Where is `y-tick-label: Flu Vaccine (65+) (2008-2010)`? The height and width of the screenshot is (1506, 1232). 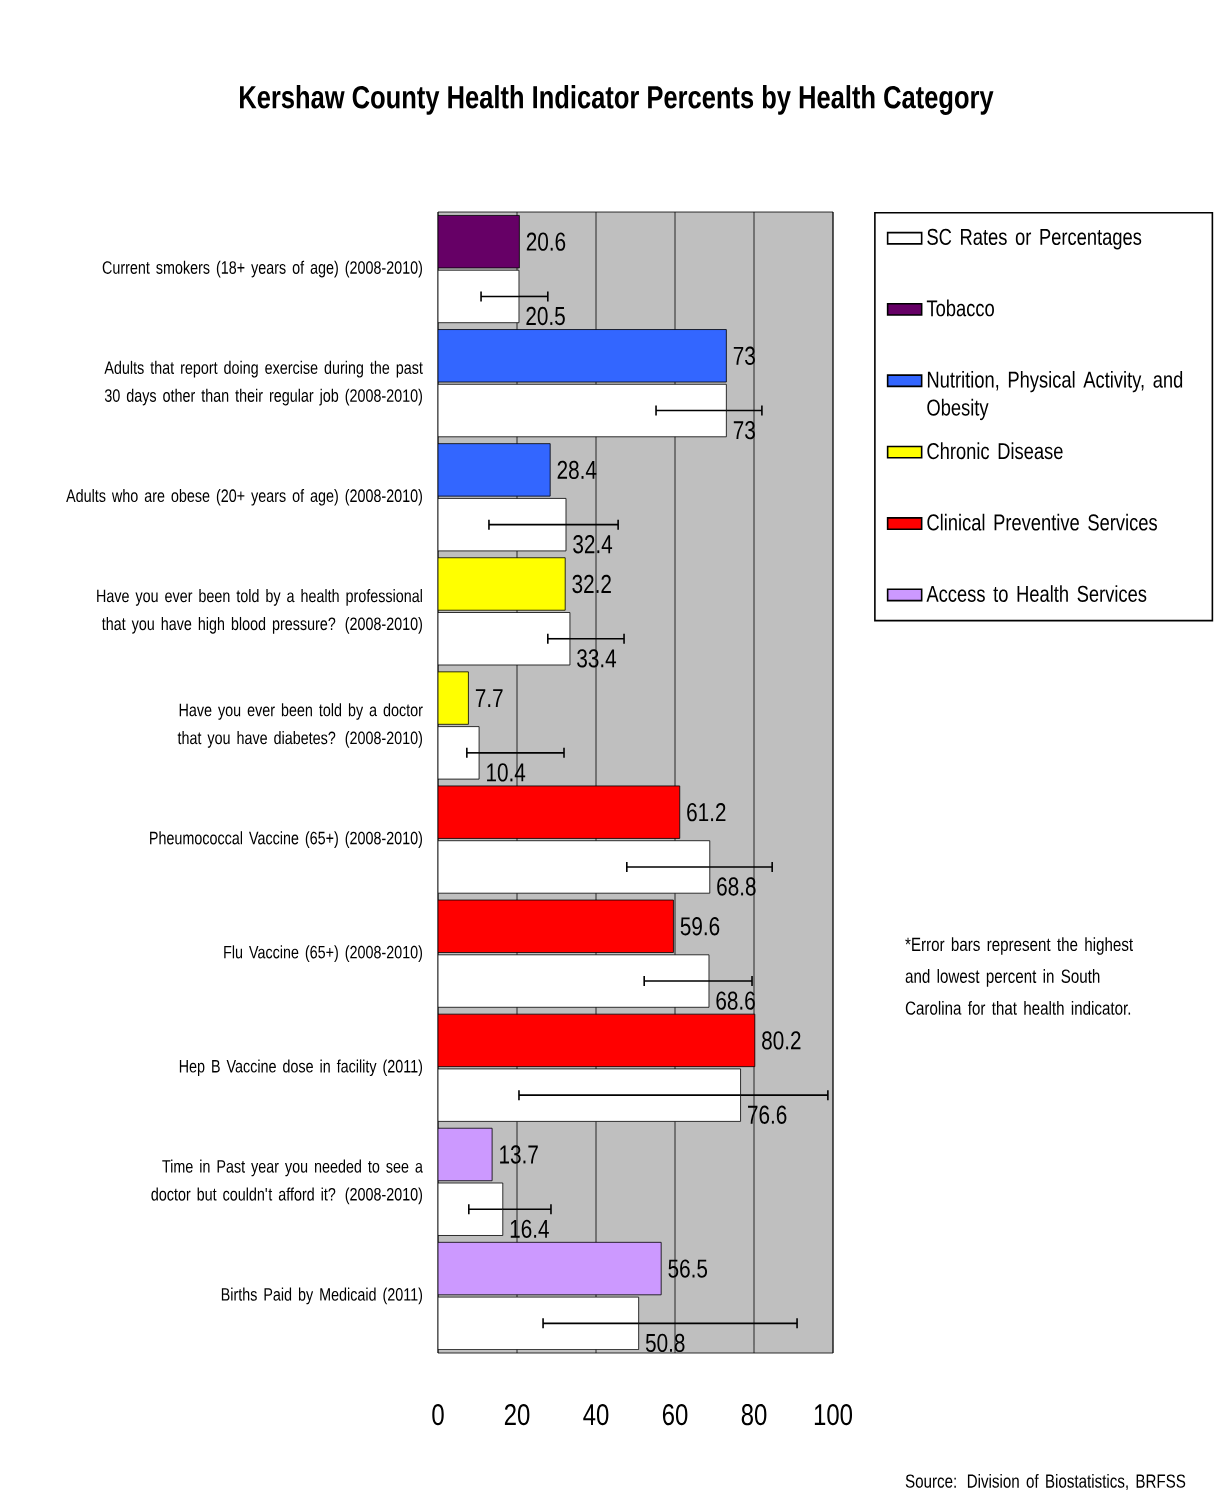 y-tick-label: Flu Vaccine (65+) (2008-2010) is located at coordinates (323, 954).